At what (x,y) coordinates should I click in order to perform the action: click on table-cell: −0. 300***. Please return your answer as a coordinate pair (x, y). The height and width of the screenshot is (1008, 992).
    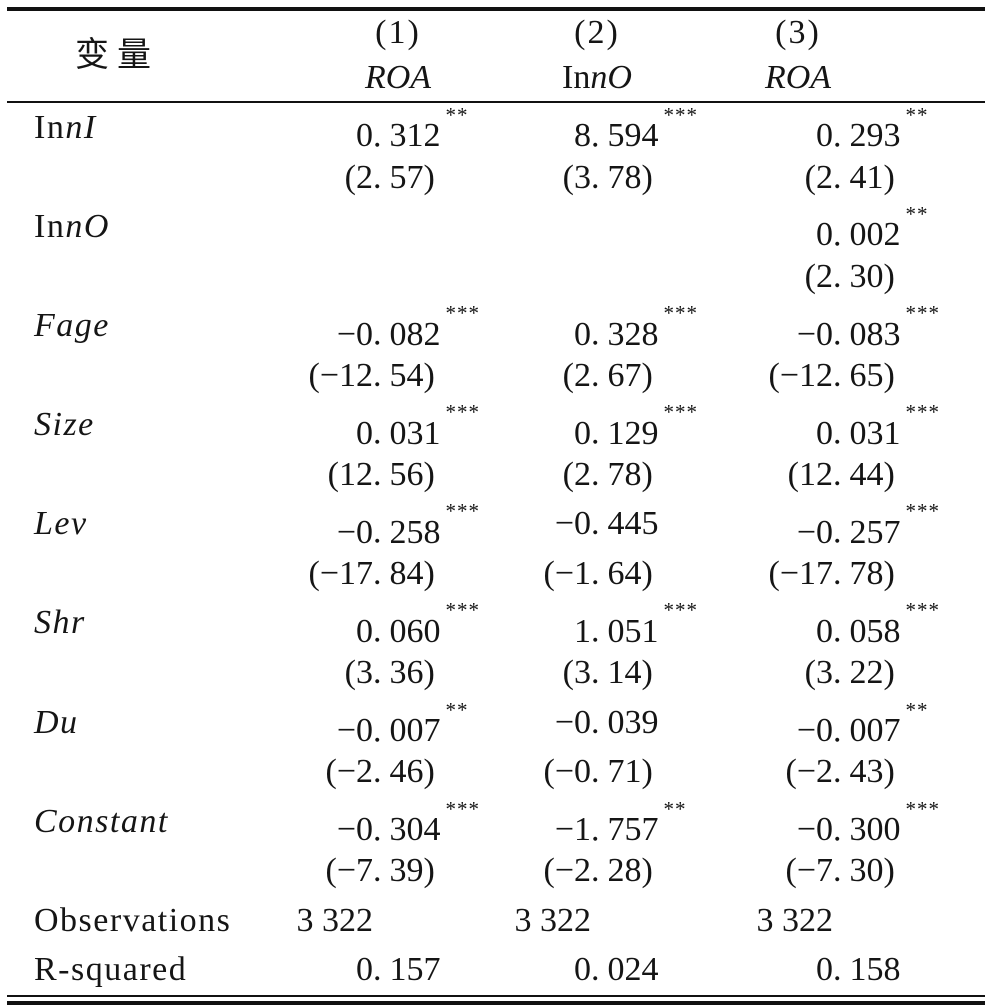
    Looking at the image, I should click on (868, 822).